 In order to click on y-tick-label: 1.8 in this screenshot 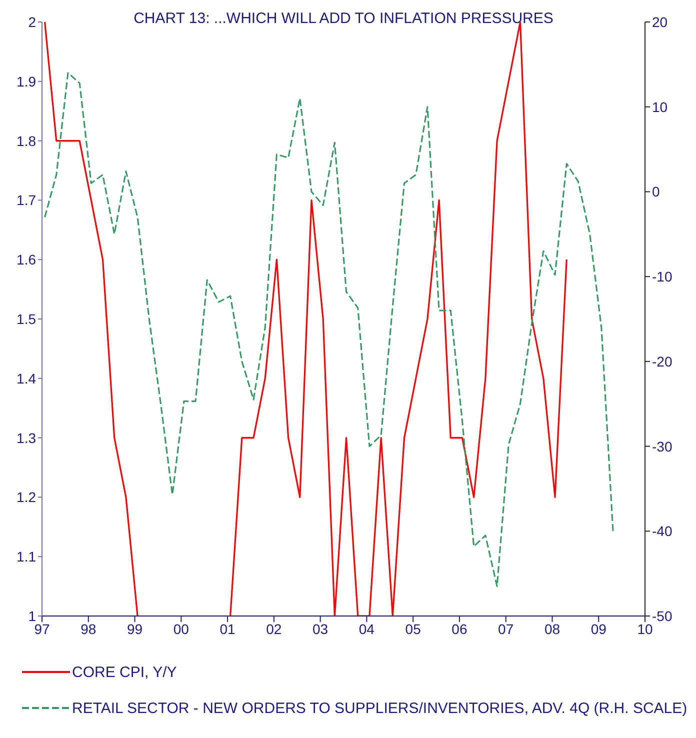, I will do `click(26, 140)`.